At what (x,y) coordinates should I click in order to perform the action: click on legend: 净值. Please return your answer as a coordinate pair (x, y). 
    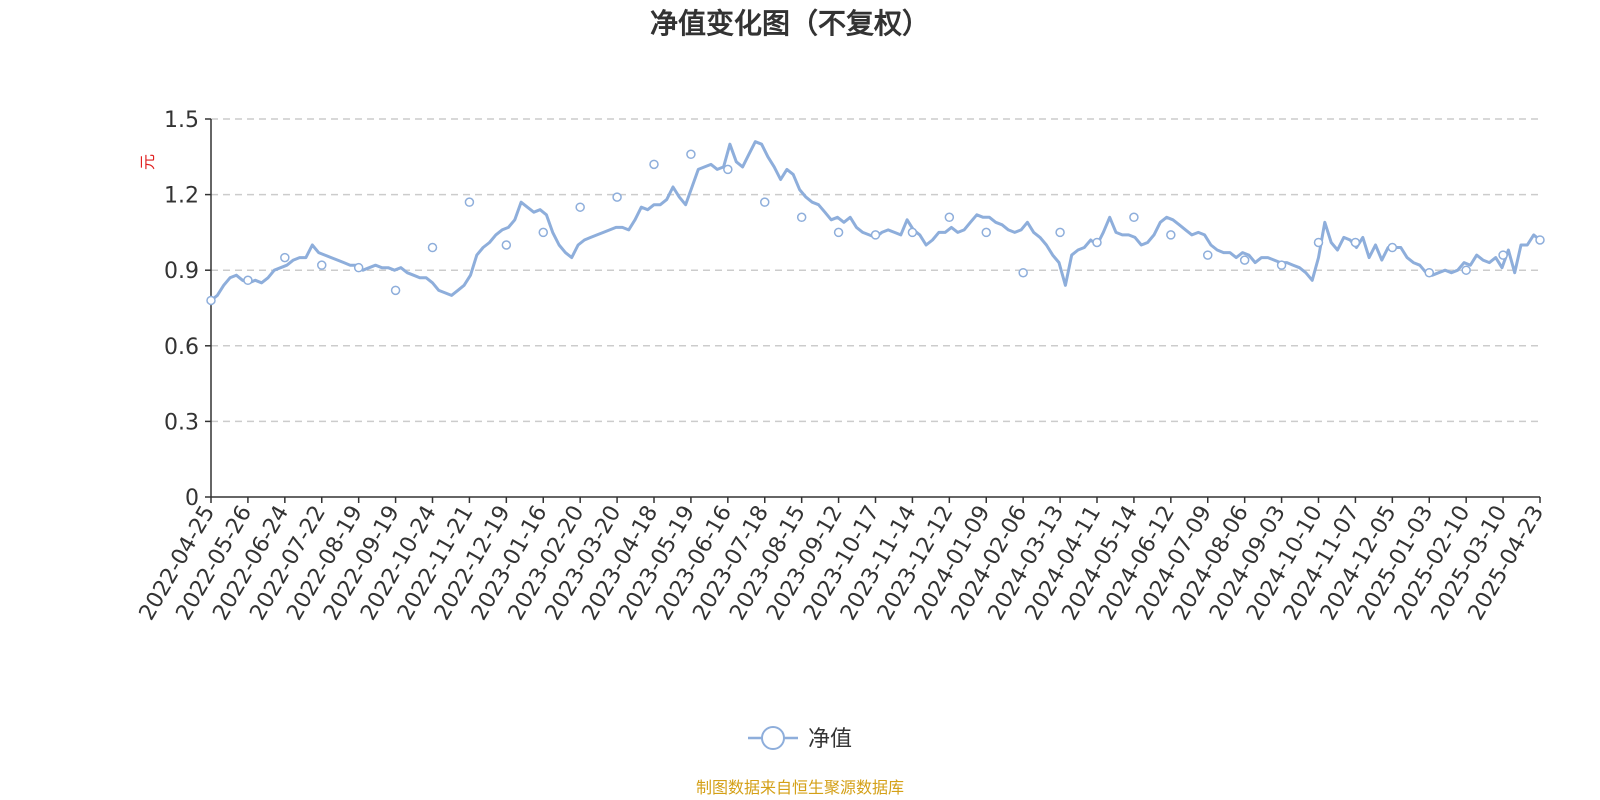
    Looking at the image, I should click on (800, 739).